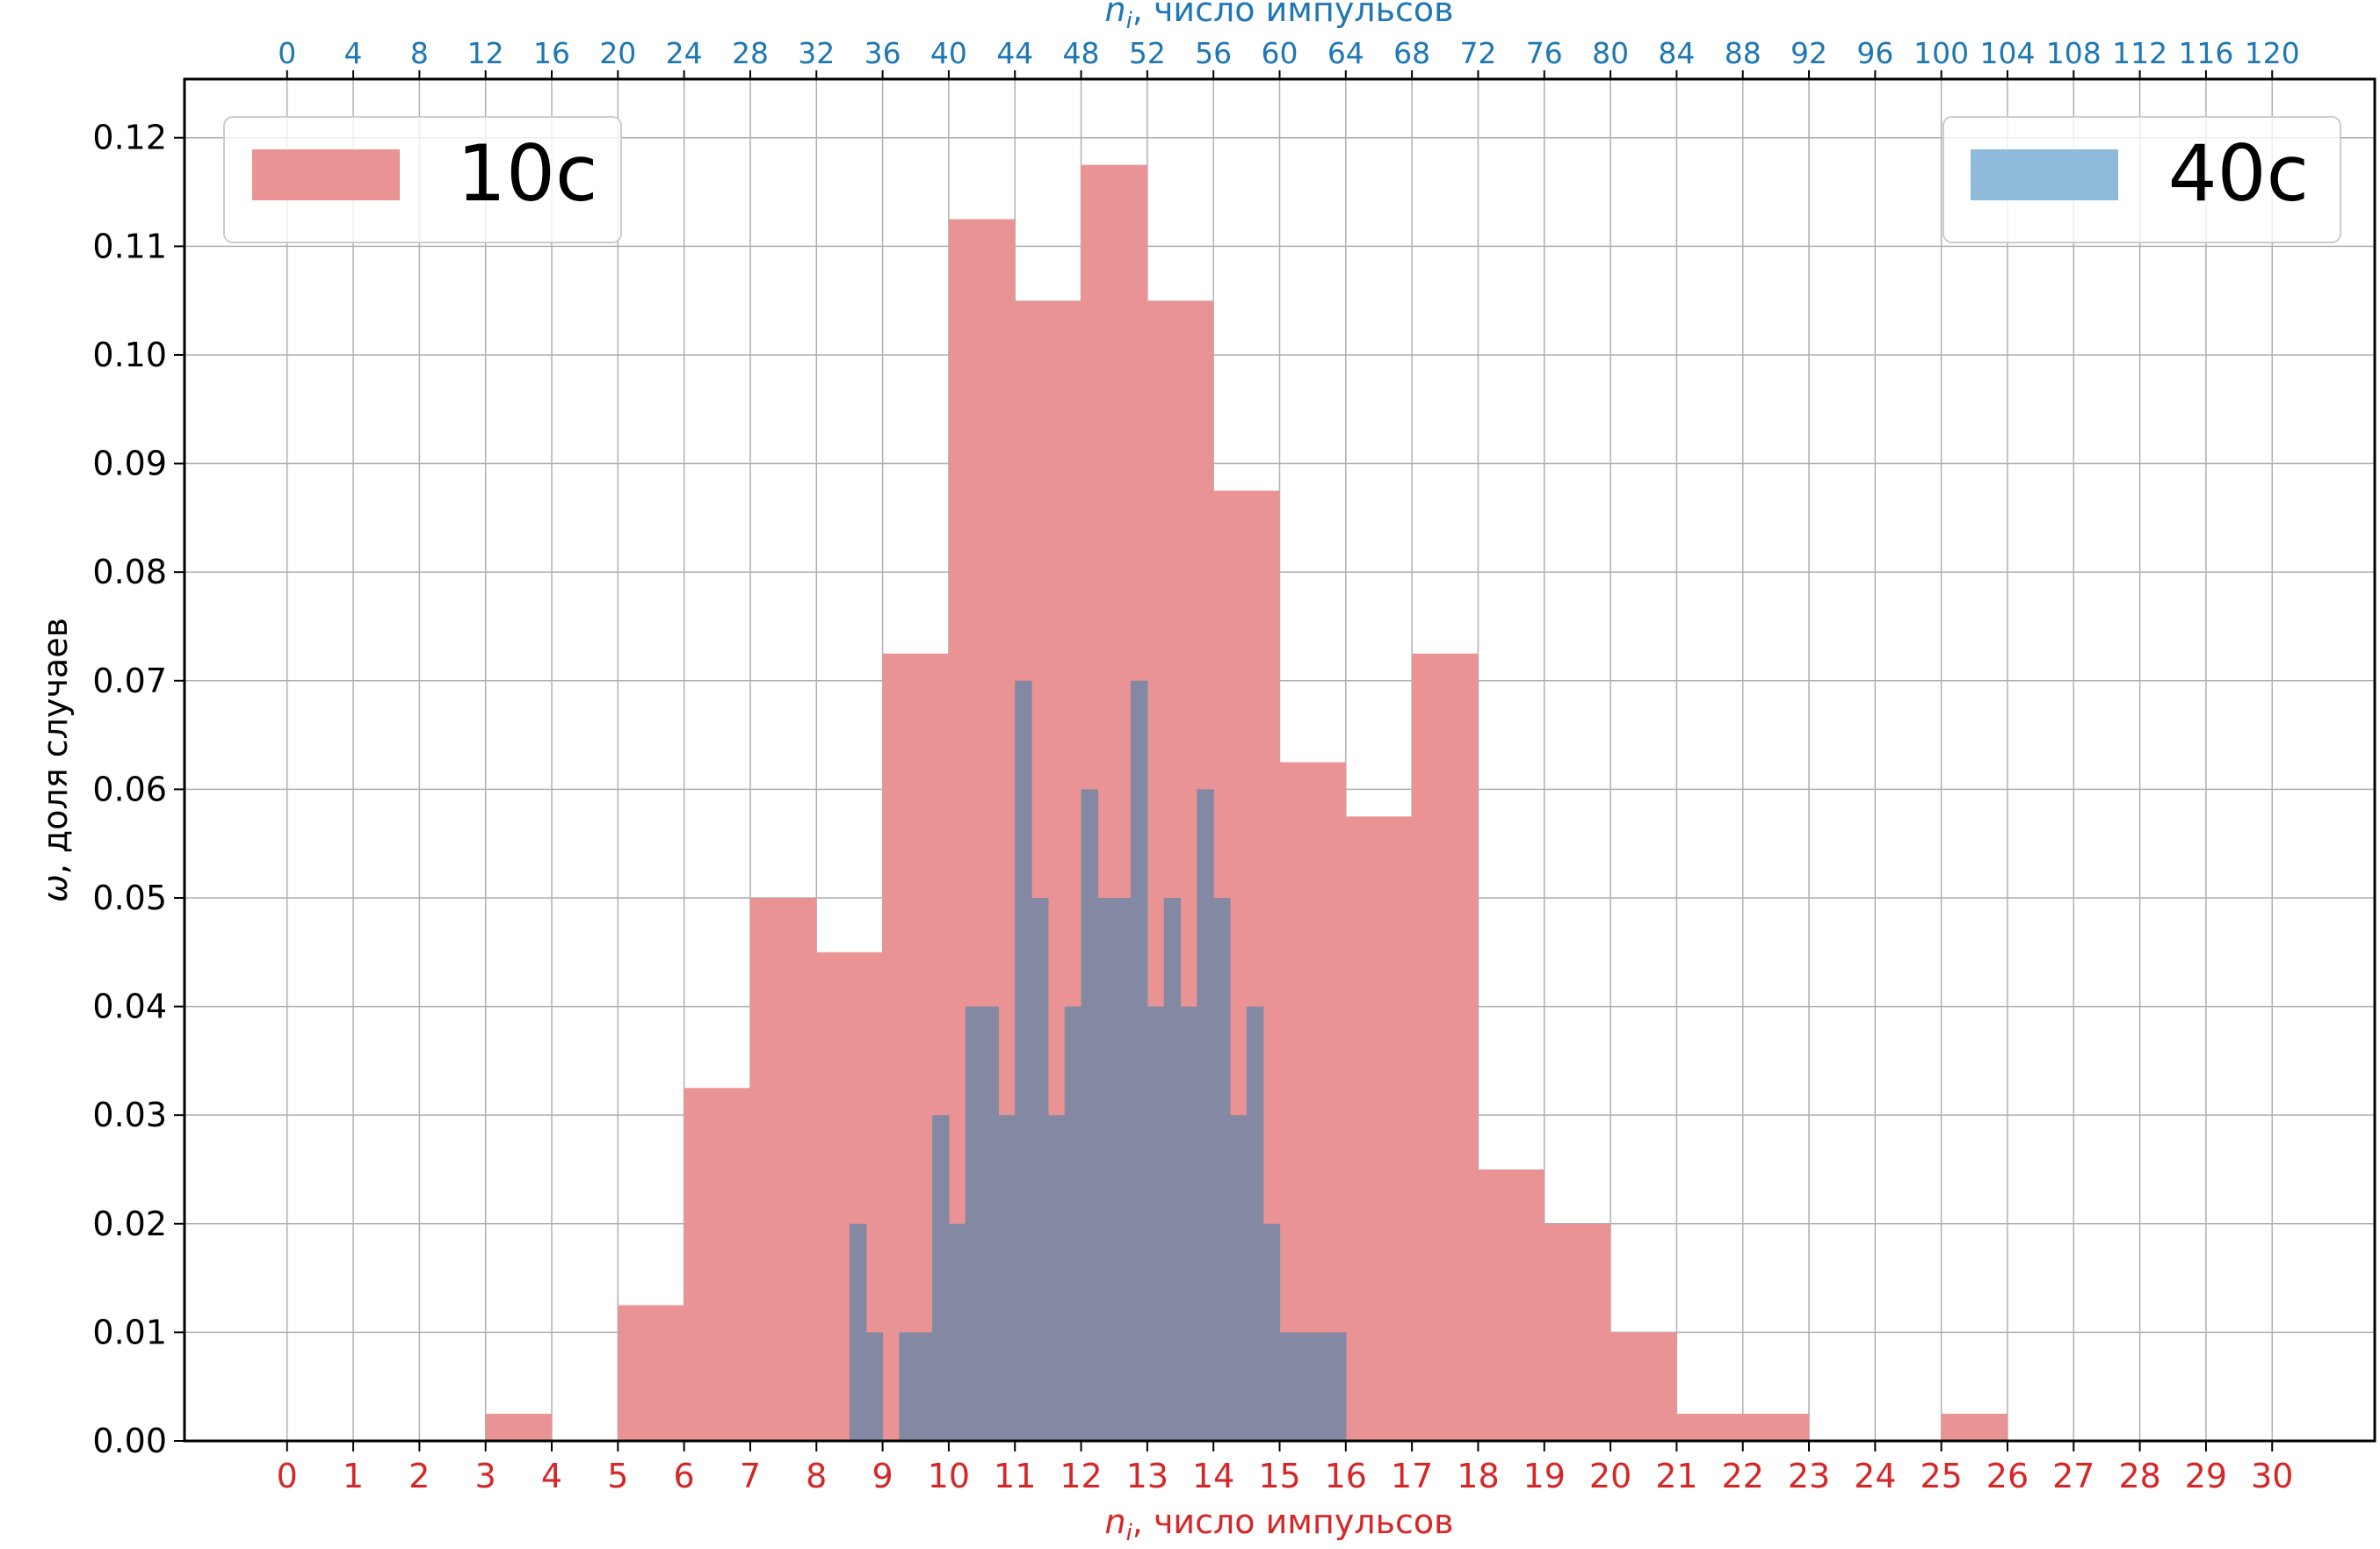 The width and height of the screenshot is (2380, 1549). What do you see at coordinates (1411, 53) in the screenshot?
I see `x-top-tick-label: 68` at bounding box center [1411, 53].